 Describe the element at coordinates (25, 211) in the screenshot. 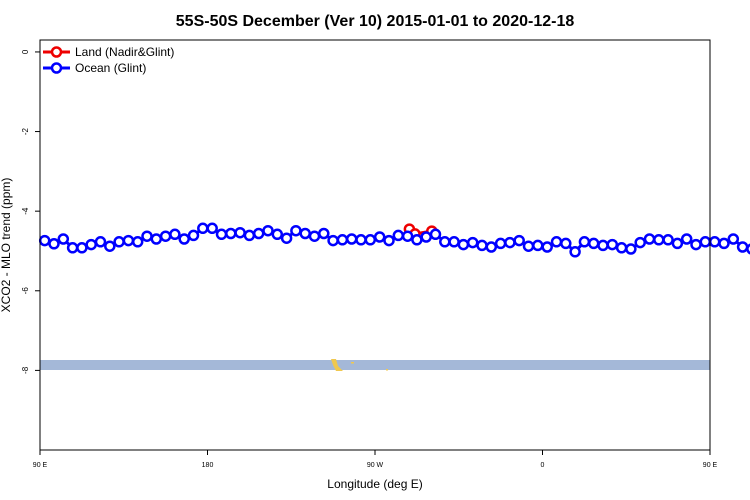

I see `y-tick-label: -4` at that location.